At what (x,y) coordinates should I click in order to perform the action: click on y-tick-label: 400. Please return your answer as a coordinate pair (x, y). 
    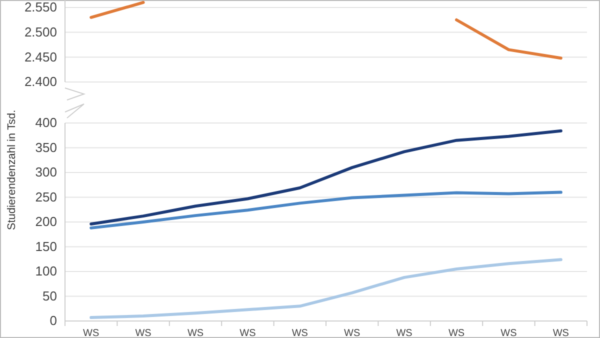
    Looking at the image, I should click on (46, 122).